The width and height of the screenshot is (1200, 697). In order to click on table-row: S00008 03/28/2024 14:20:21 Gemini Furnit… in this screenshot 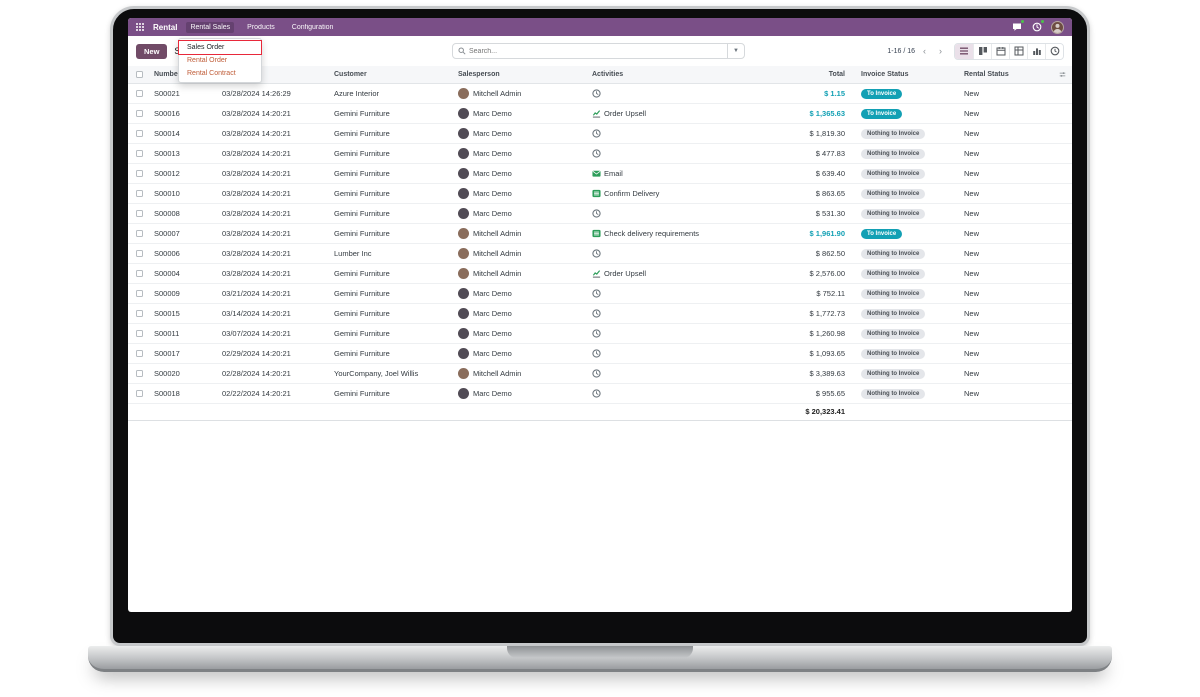, I will do `click(600, 213)`.